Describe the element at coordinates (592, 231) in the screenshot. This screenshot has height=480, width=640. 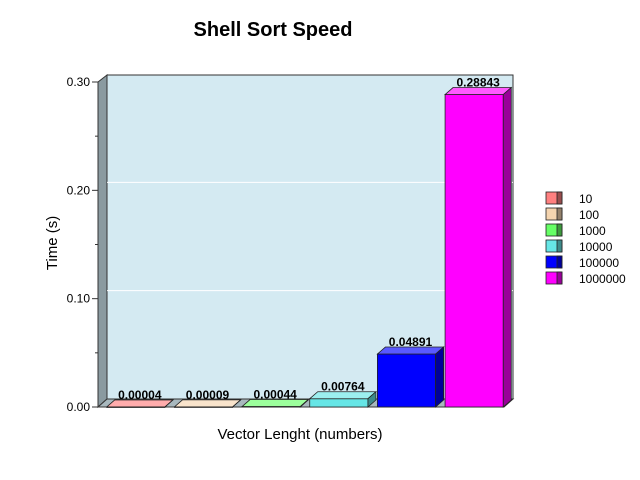
I see `legend-label: 1000` at that location.